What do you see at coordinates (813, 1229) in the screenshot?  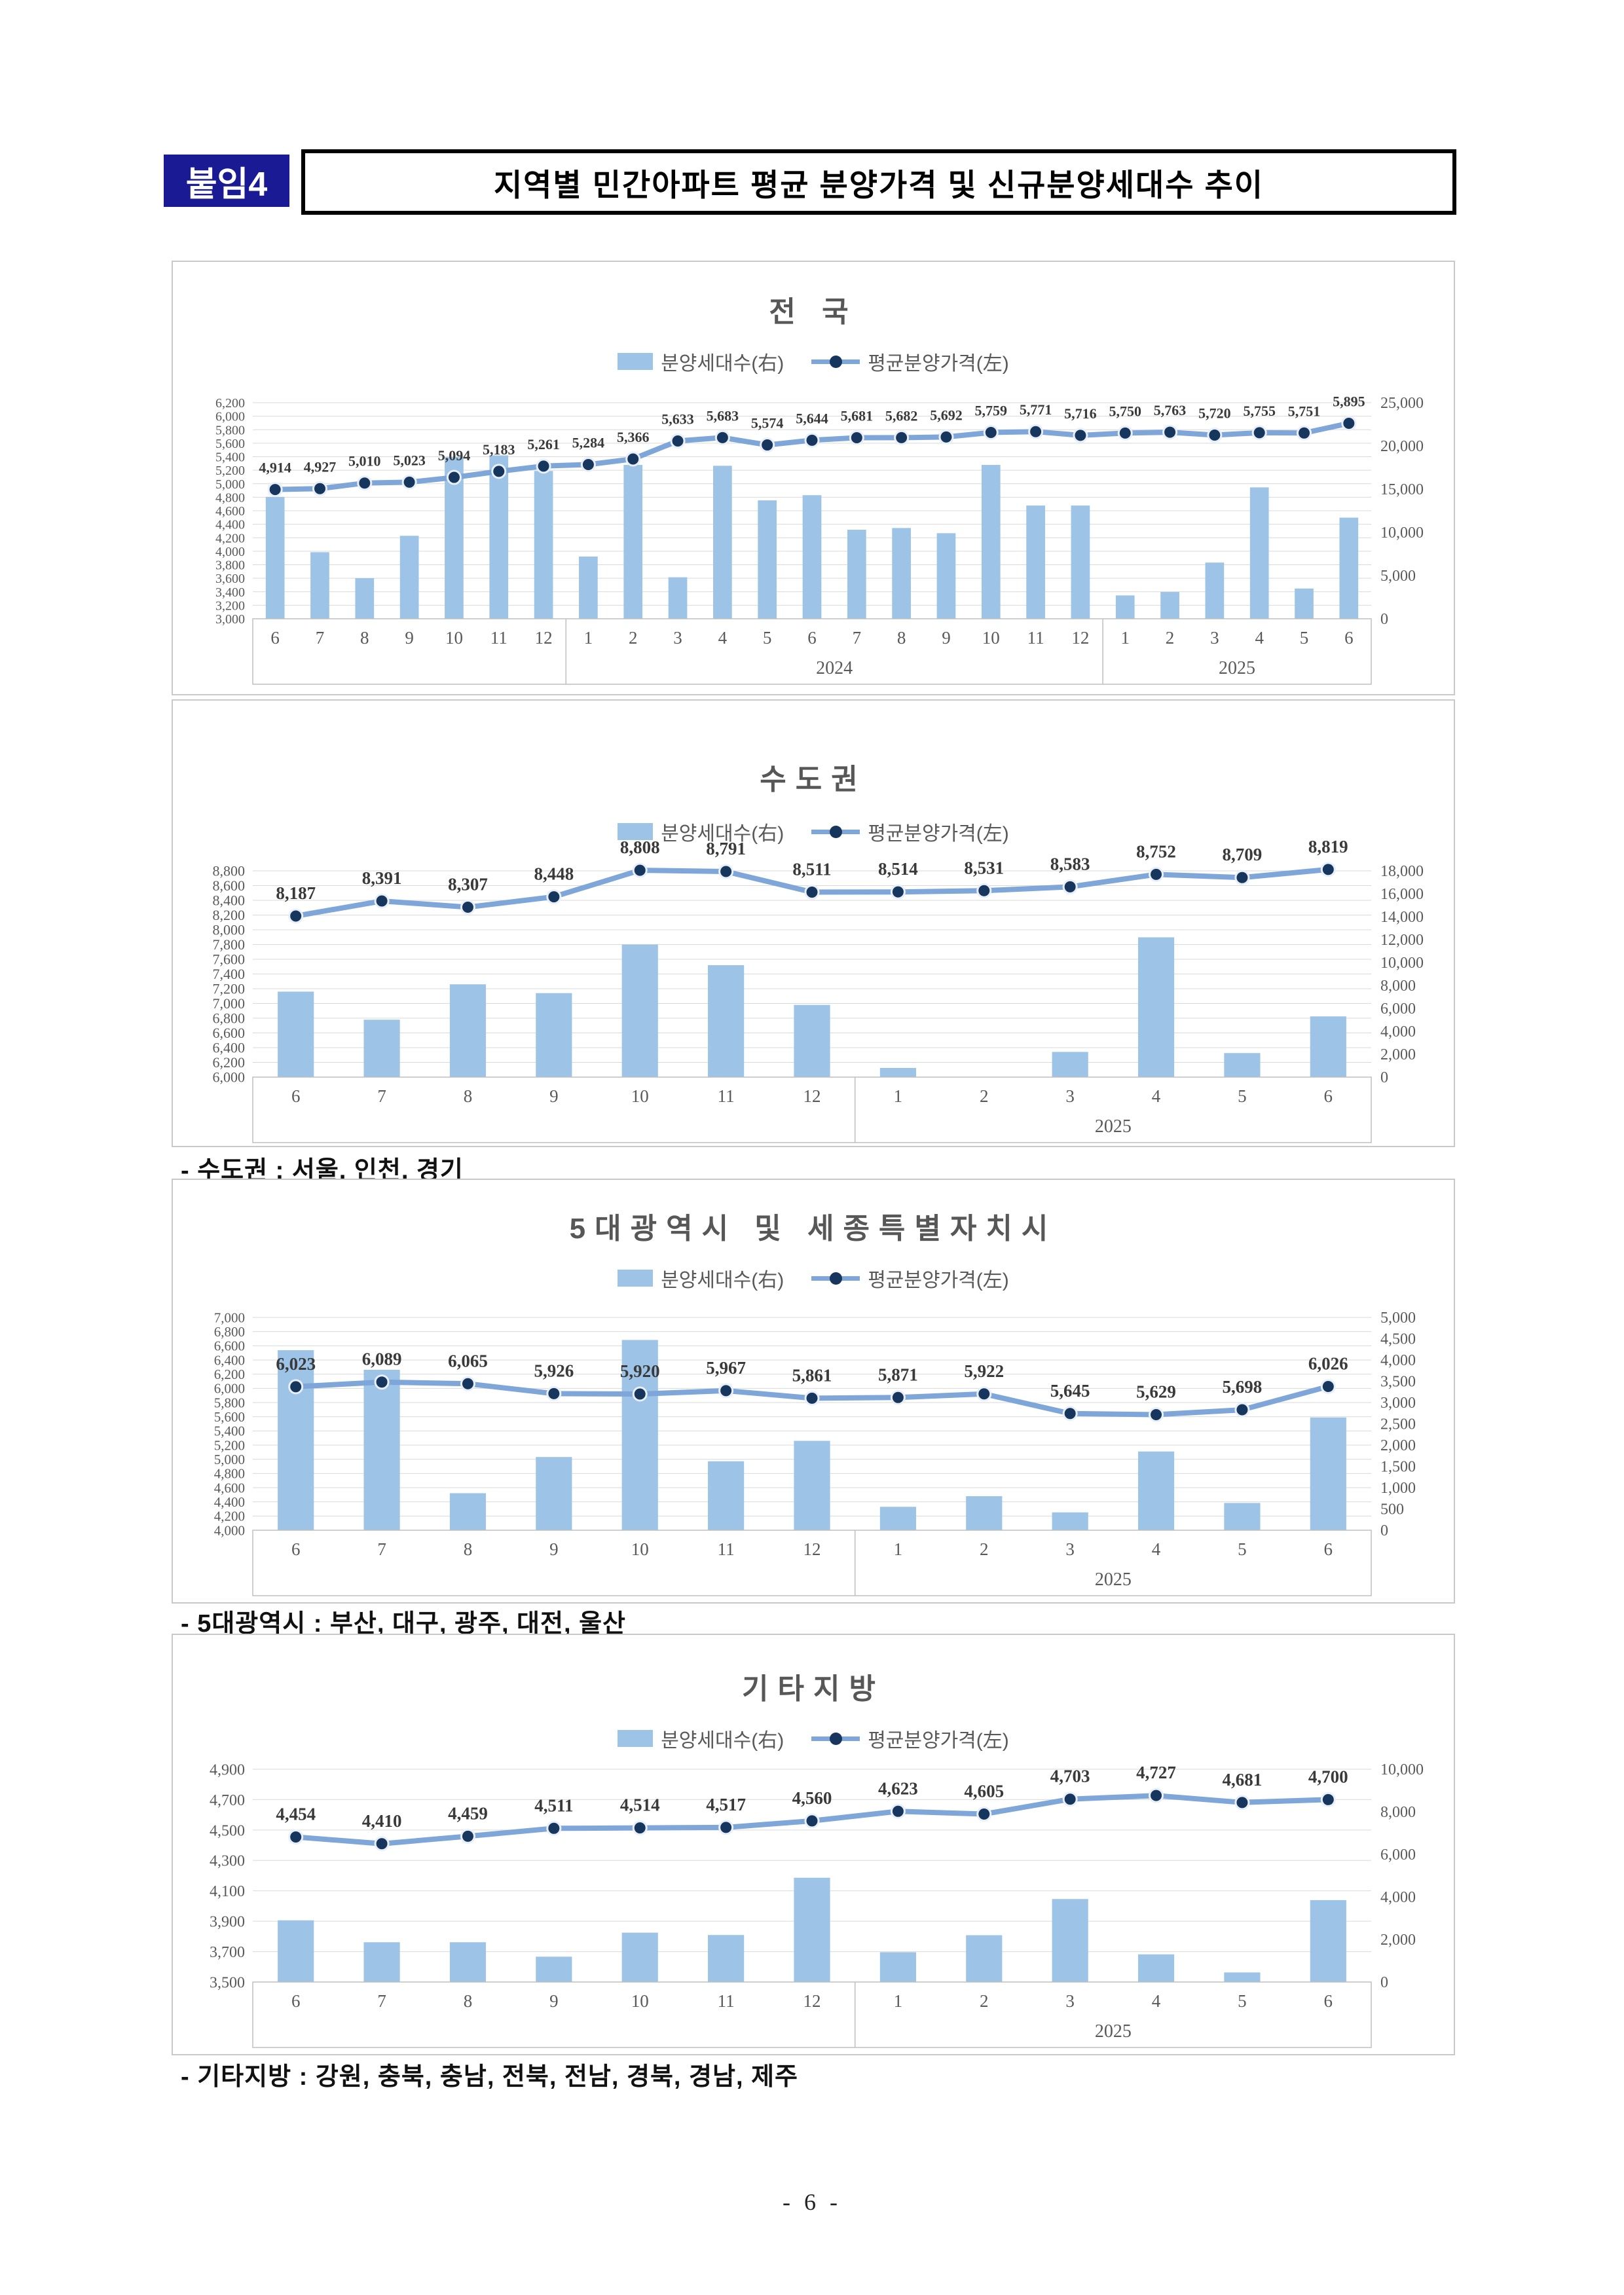 I see `chart-title-metro-cities: 5대광역시 및 세종특별자치시` at bounding box center [813, 1229].